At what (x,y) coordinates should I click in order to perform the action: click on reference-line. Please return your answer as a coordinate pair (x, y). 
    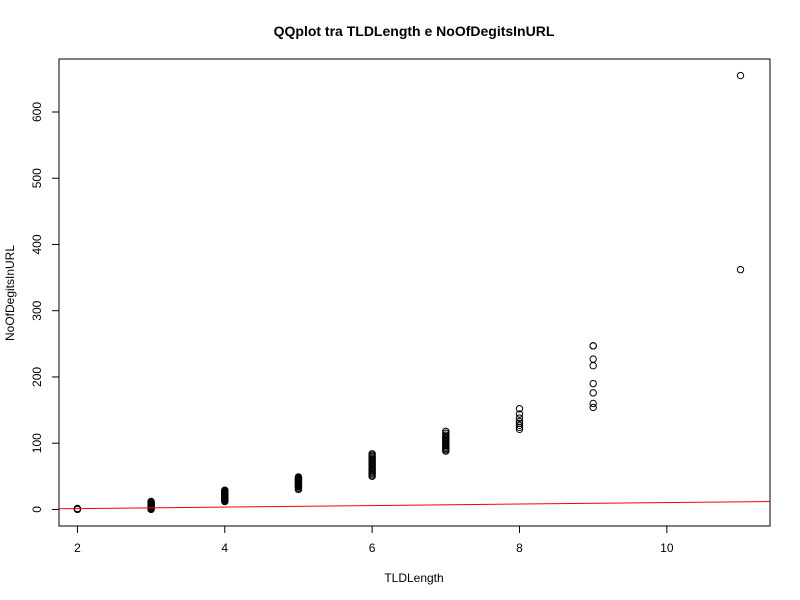
    Looking at the image, I should click on (414, 505).